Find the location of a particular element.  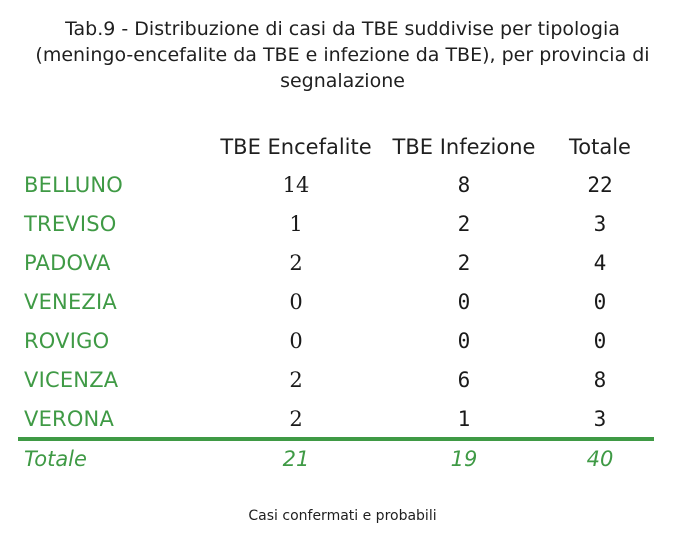

encefalite-value: 1 is located at coordinates (296, 224).